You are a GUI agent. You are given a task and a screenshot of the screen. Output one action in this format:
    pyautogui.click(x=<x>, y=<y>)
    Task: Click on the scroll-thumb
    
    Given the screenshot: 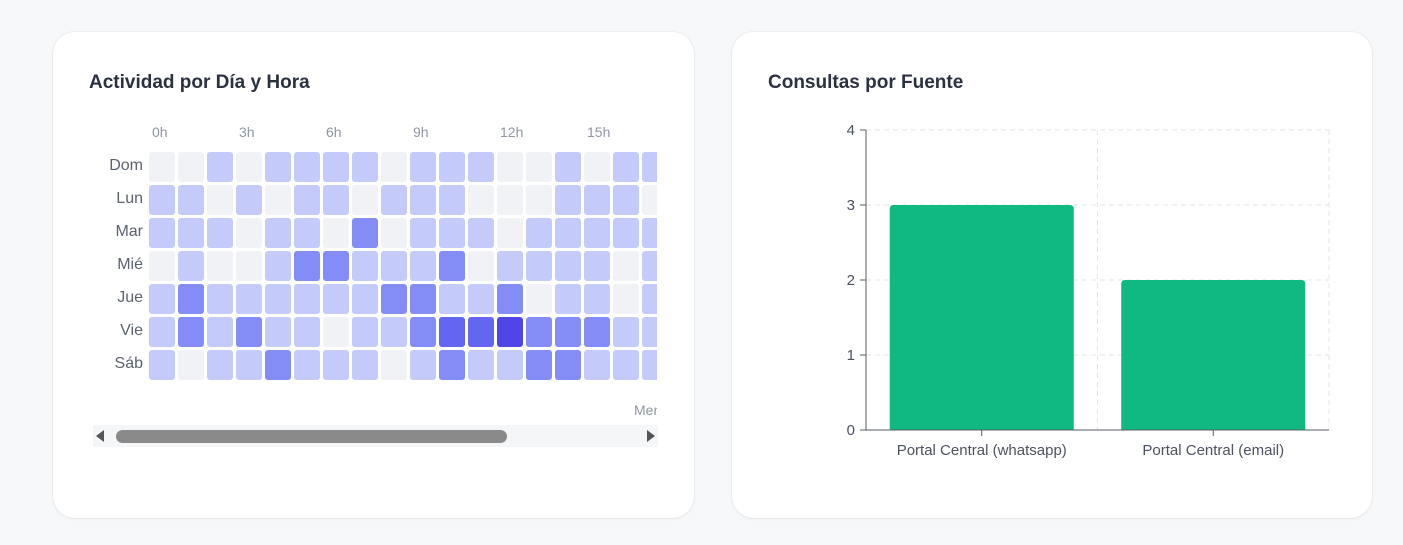 What is the action you would take?
    pyautogui.click(x=311, y=436)
    